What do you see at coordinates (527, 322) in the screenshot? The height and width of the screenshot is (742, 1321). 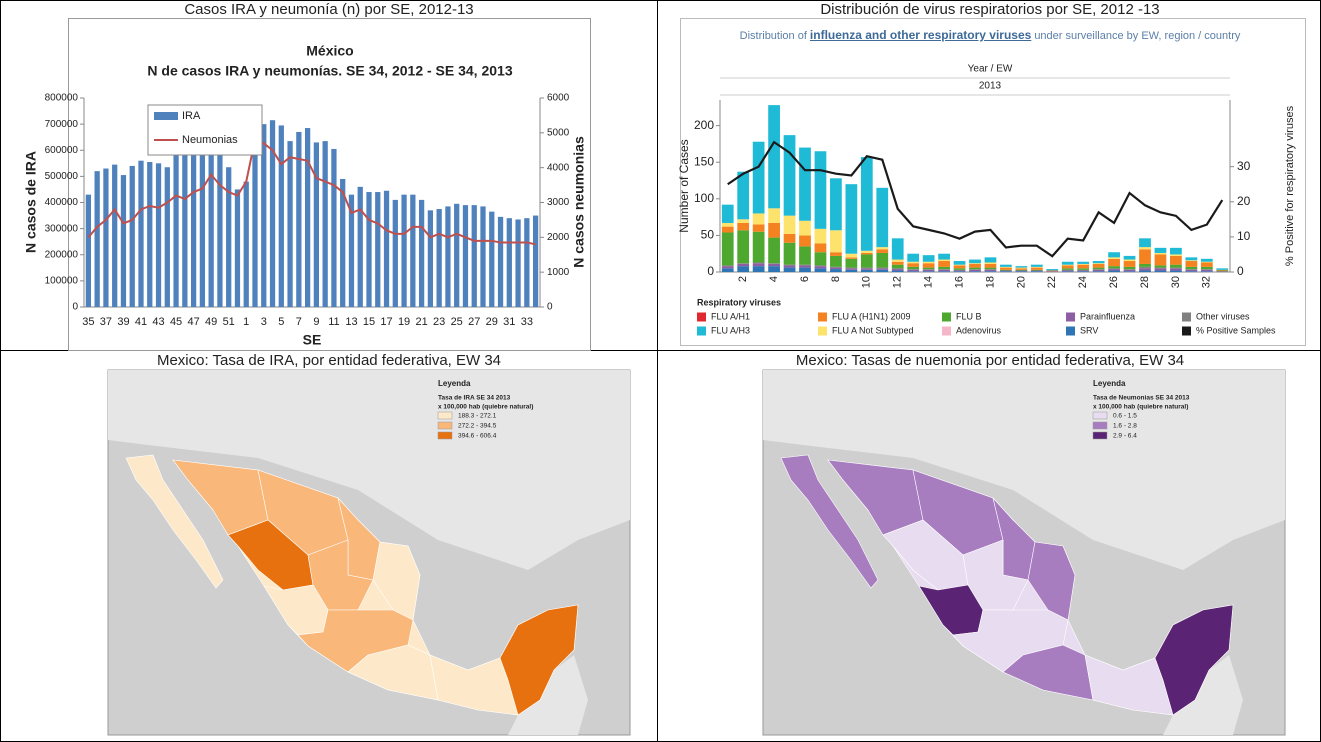 I see `x-tick-label: 33` at bounding box center [527, 322].